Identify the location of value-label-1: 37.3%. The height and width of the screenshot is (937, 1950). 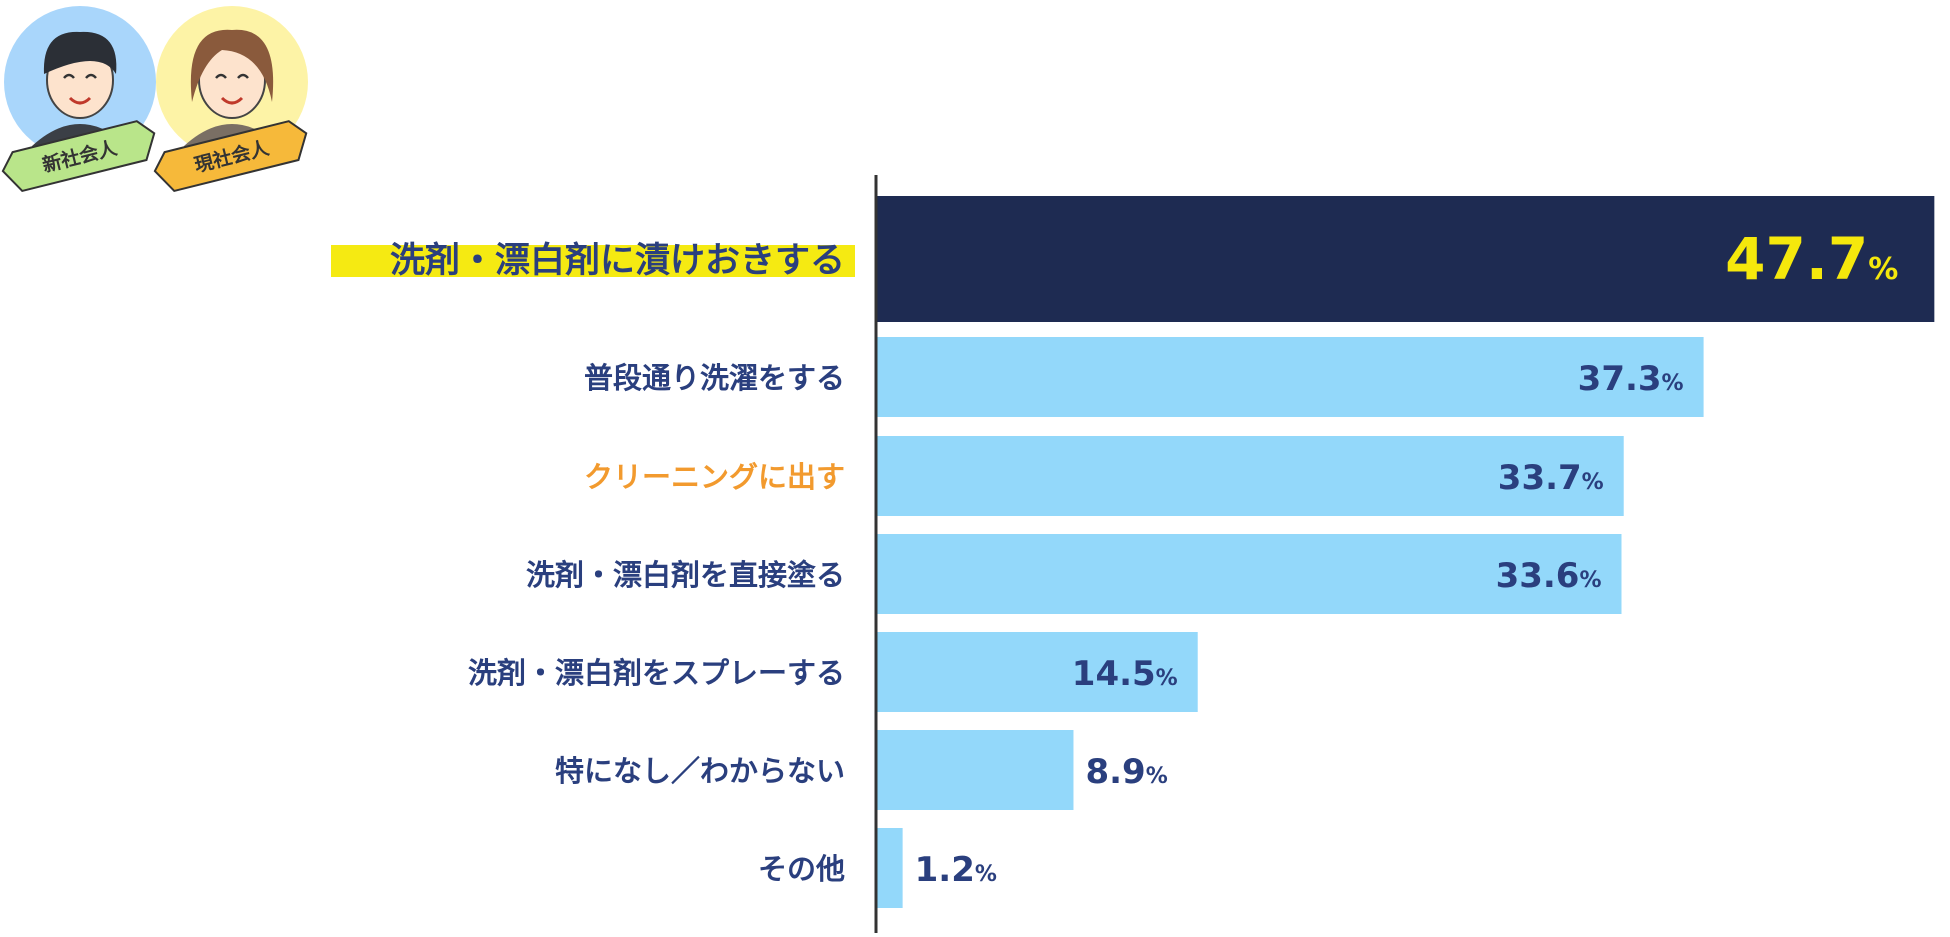
(1631, 379).